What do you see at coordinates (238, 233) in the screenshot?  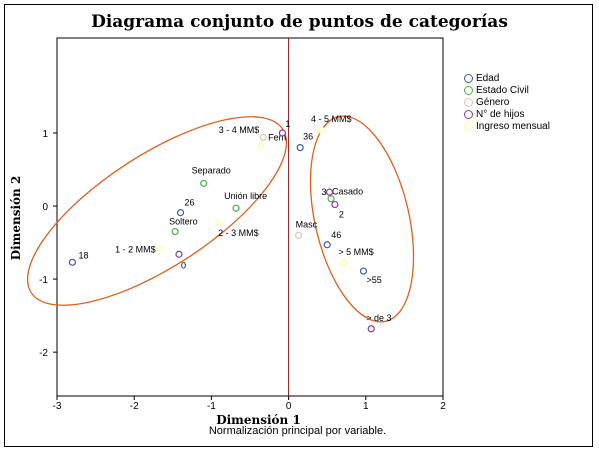 I see `point-label: 2 - 3 MM$` at bounding box center [238, 233].